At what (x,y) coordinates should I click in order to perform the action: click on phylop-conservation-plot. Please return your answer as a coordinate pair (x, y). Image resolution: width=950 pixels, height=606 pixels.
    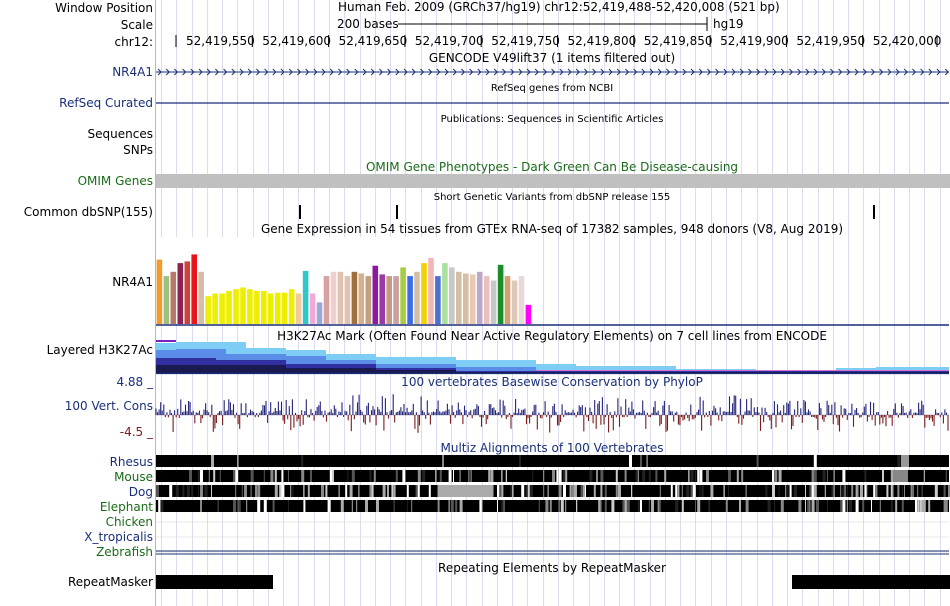
    Looking at the image, I should click on (552, 412).